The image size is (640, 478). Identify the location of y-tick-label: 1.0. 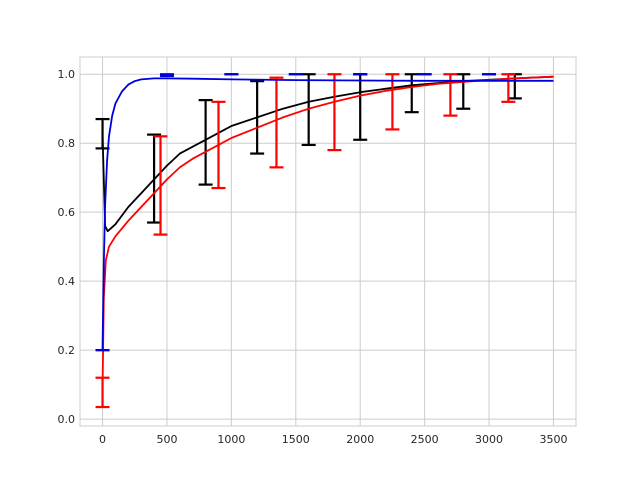
(67, 74).